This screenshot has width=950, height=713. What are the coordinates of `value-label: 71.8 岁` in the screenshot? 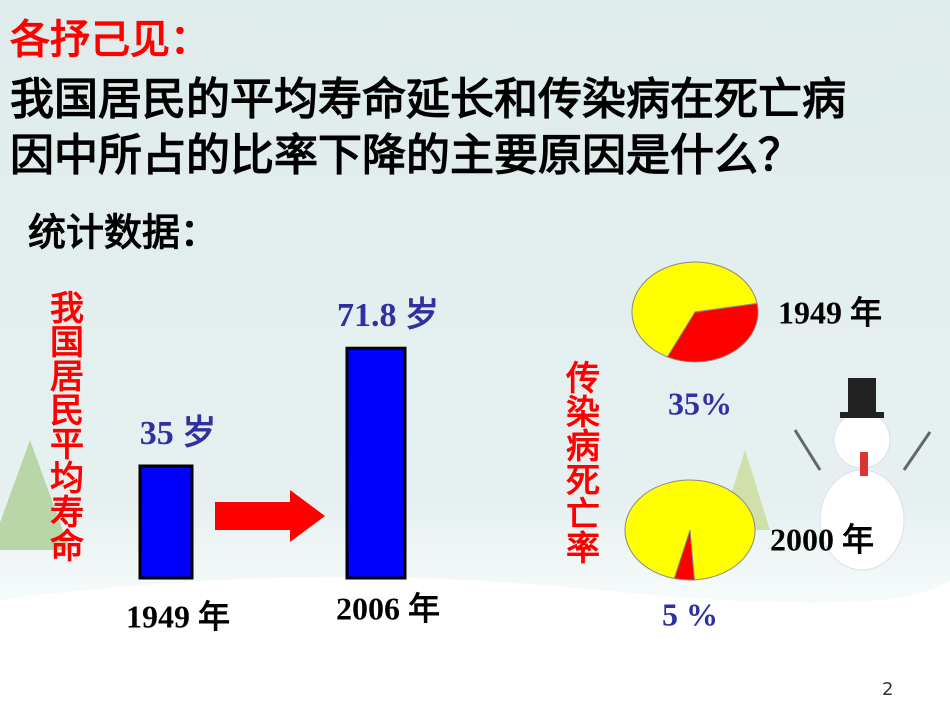 It's located at (388, 315).